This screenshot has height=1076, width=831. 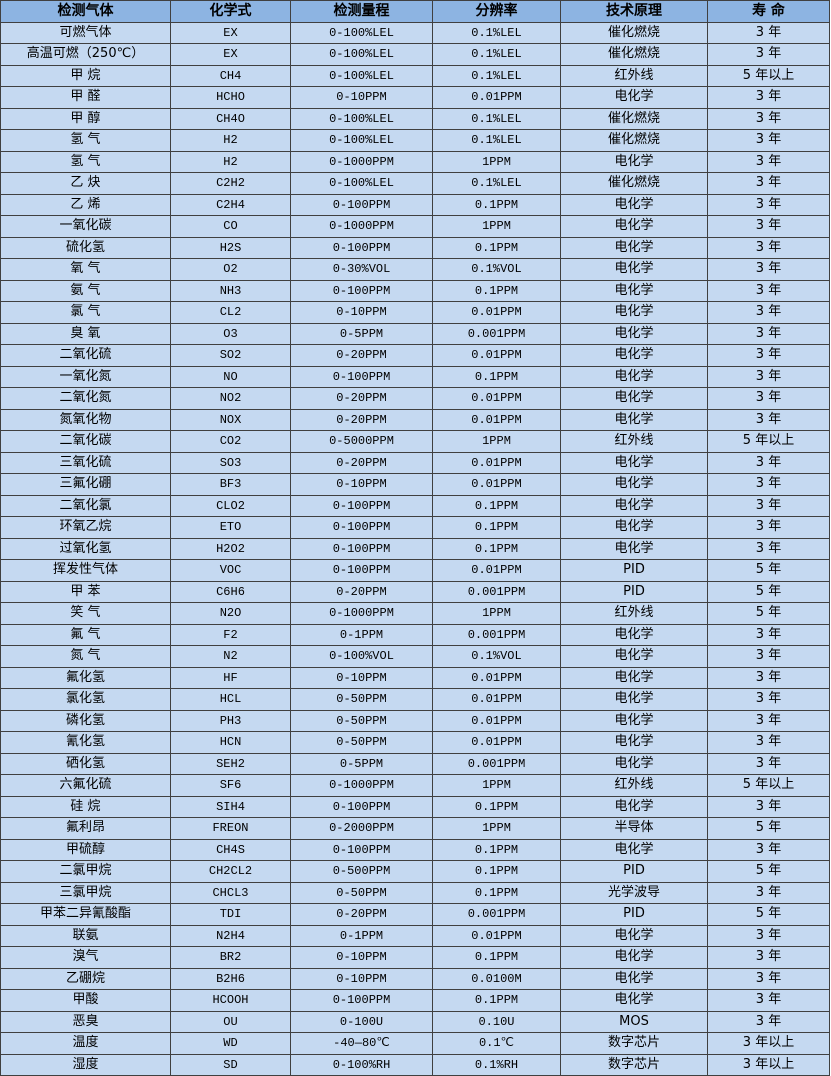 What do you see at coordinates (85, 613) in the screenshot?
I see `cell-gas: 笑 气` at bounding box center [85, 613].